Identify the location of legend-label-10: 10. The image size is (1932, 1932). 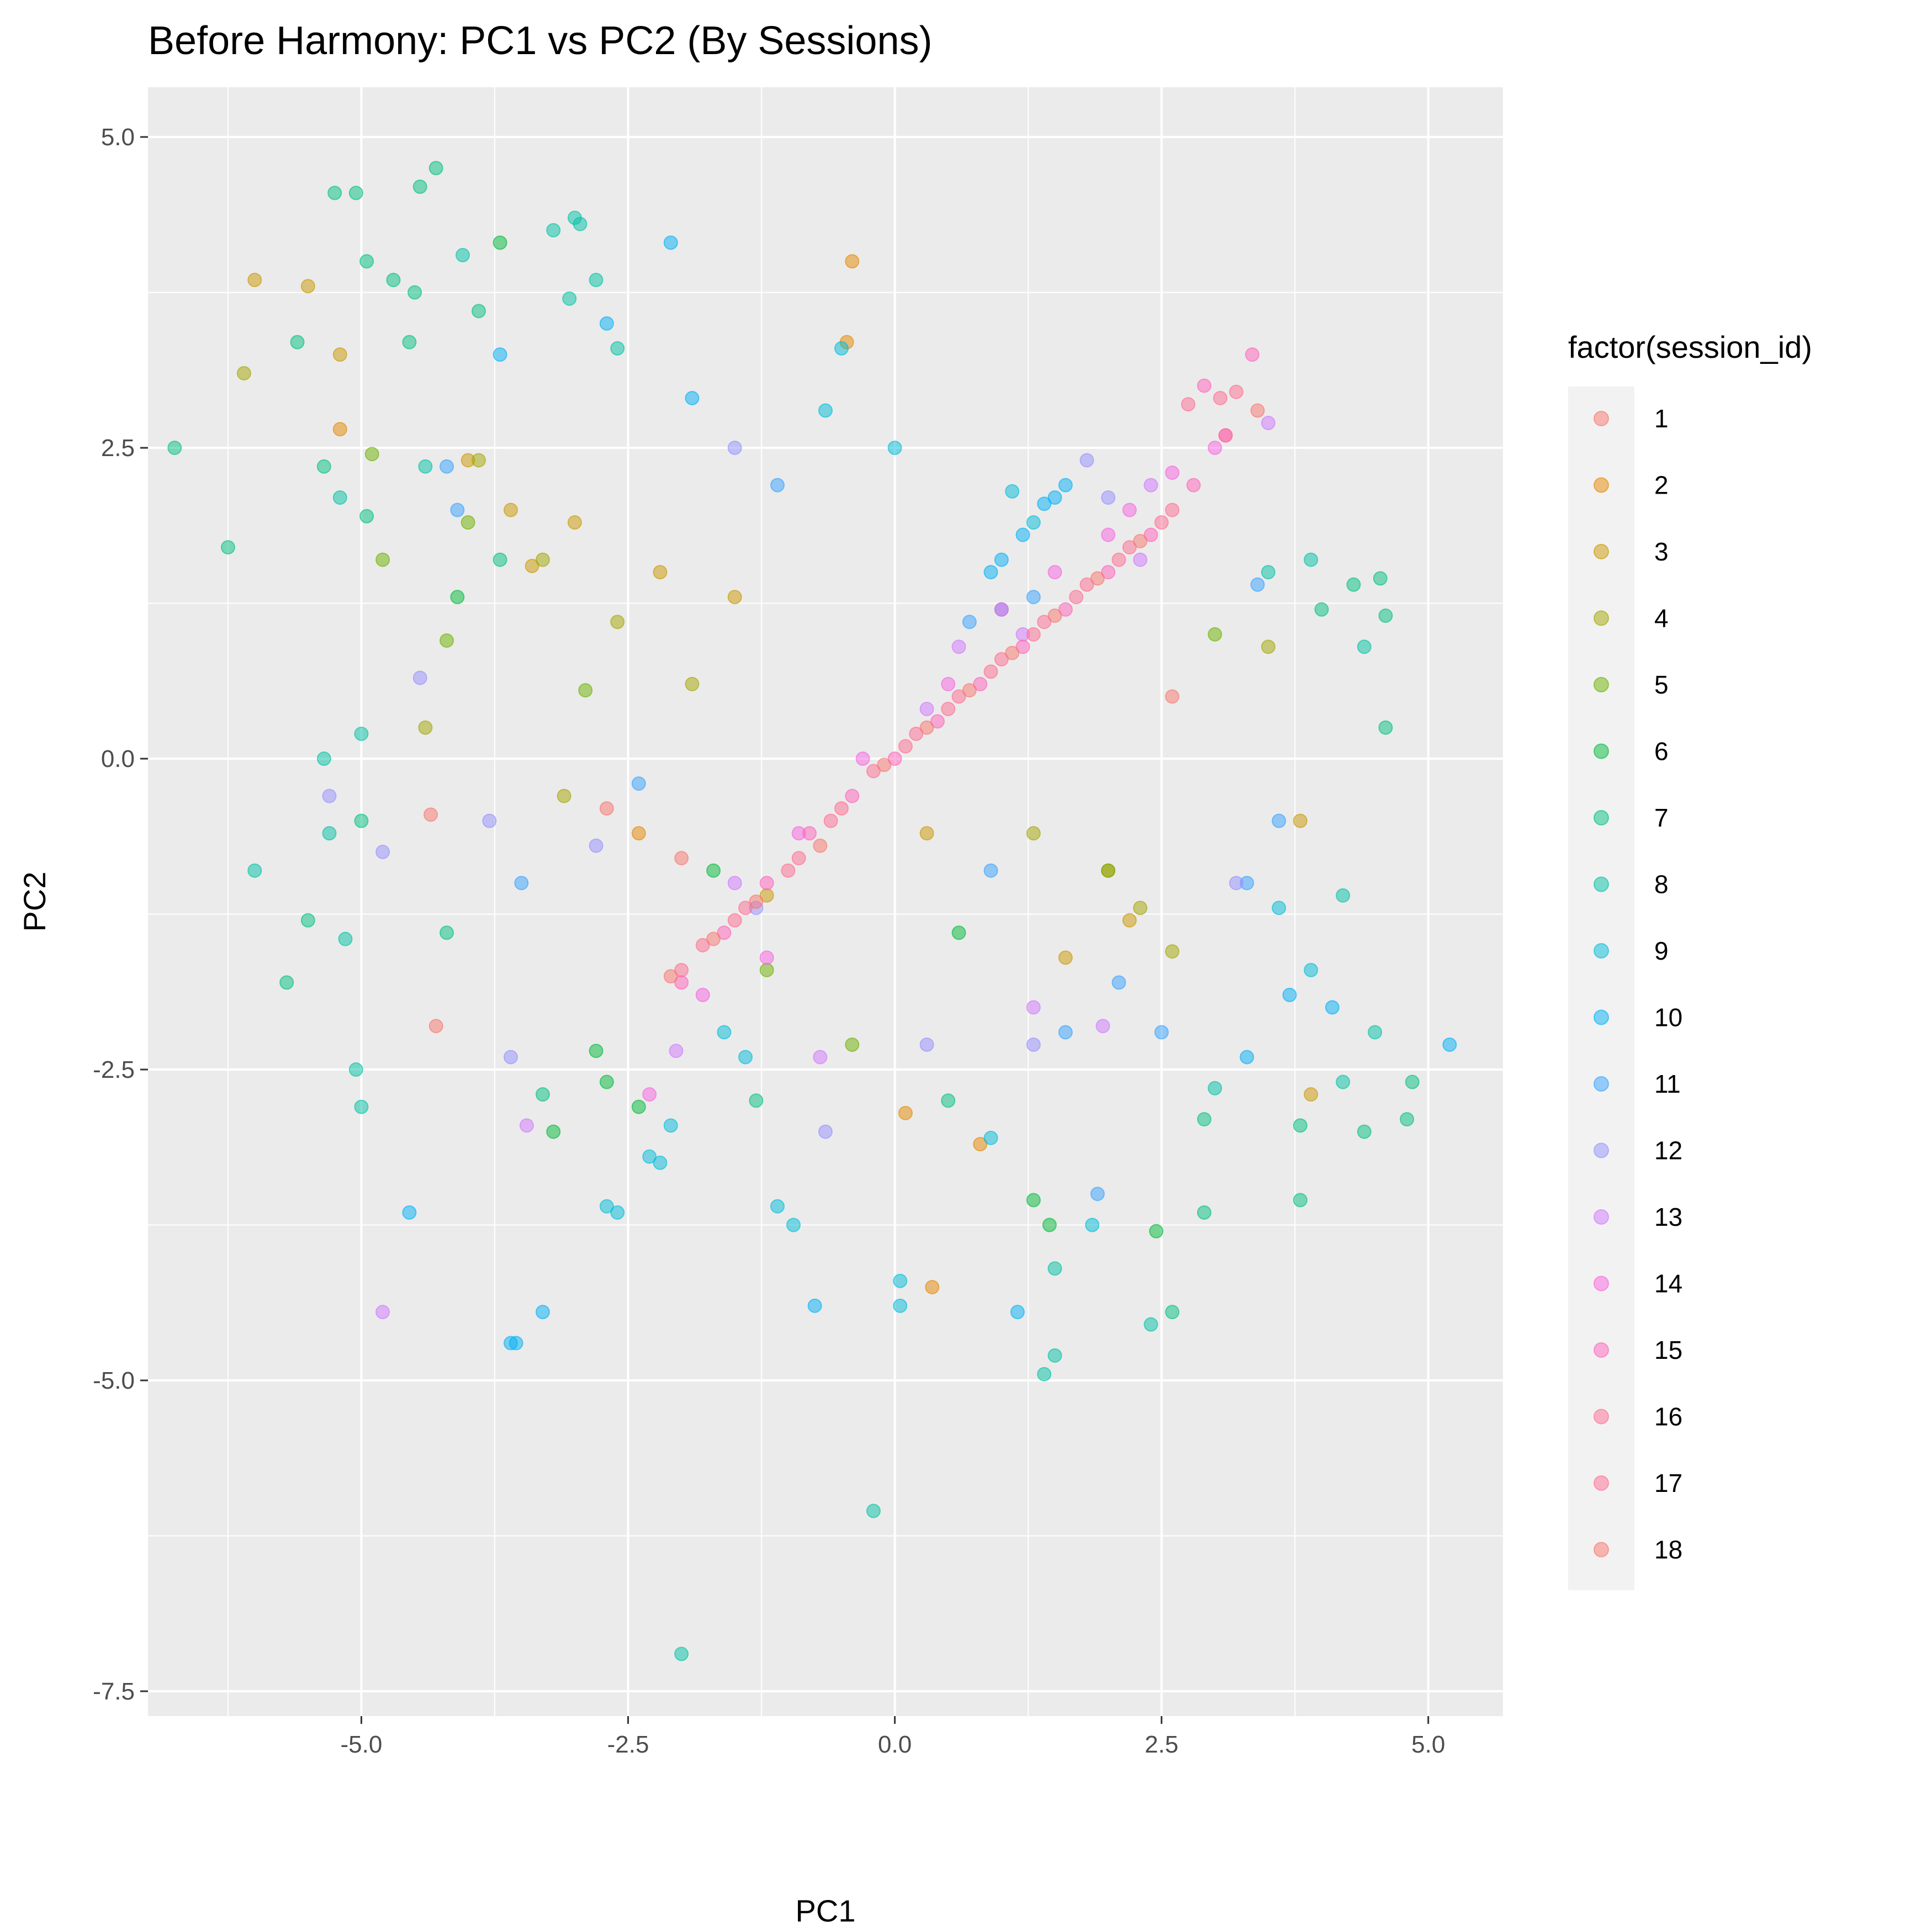
(1668, 1017).